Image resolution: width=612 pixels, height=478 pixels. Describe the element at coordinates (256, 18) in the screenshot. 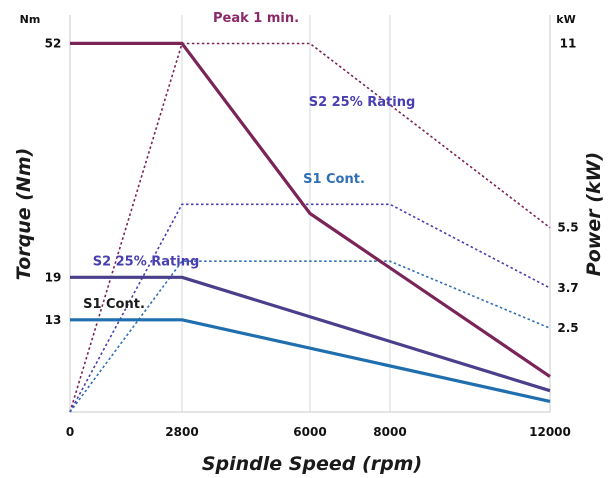

I see `annotation-label: Peak 1 min.` at that location.